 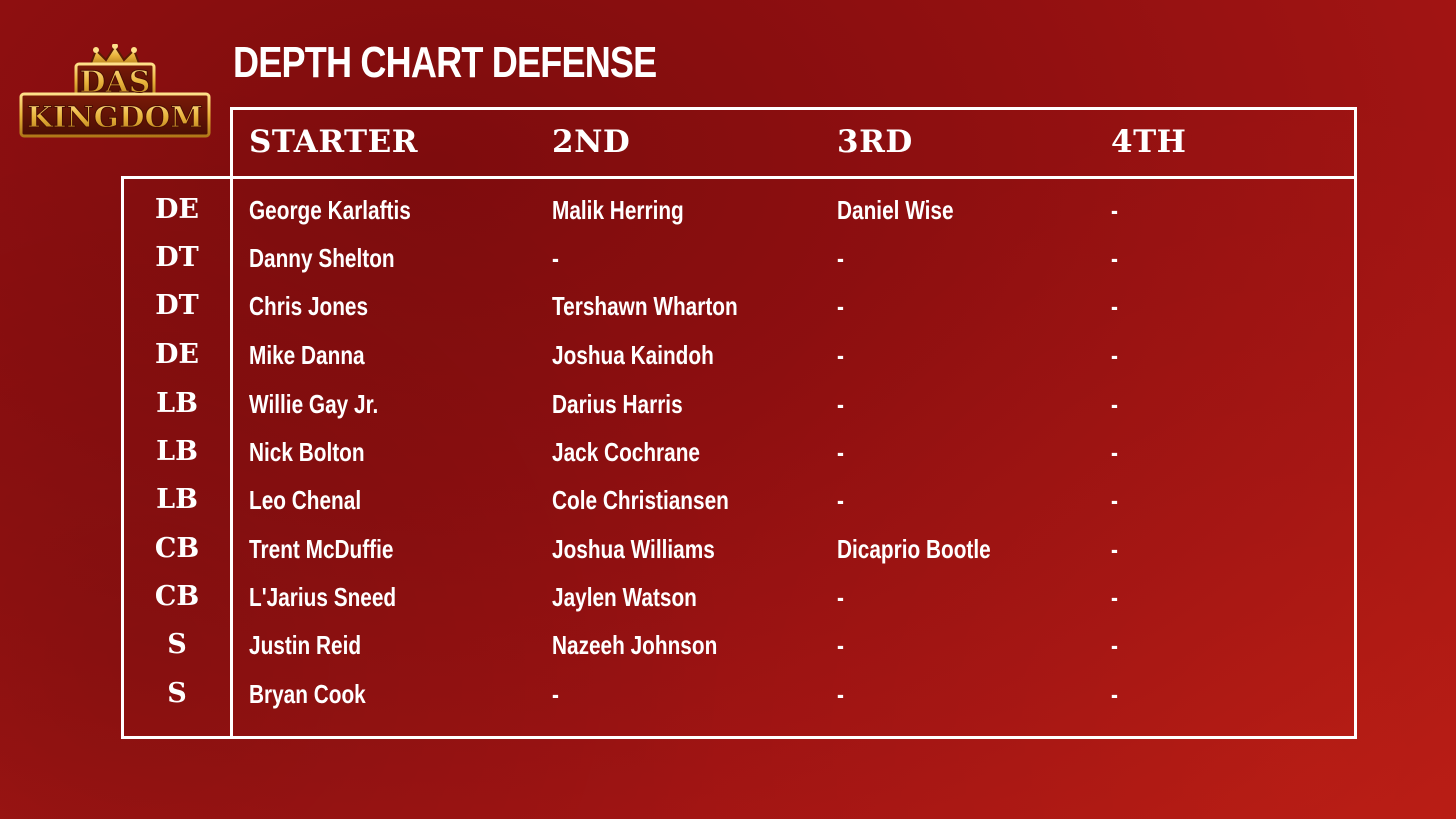 I want to click on starter-cell: Chris Jones, so click(x=309, y=306).